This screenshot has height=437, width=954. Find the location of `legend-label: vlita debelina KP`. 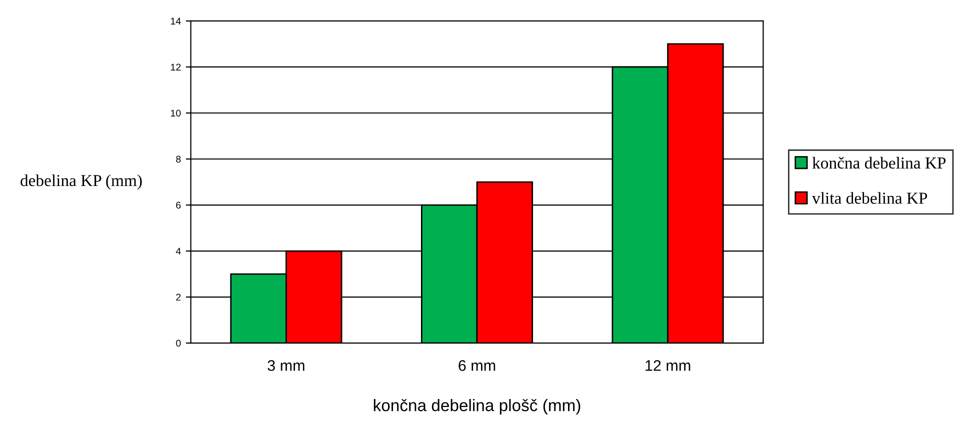

legend-label: vlita debelina KP is located at coordinates (870, 198).